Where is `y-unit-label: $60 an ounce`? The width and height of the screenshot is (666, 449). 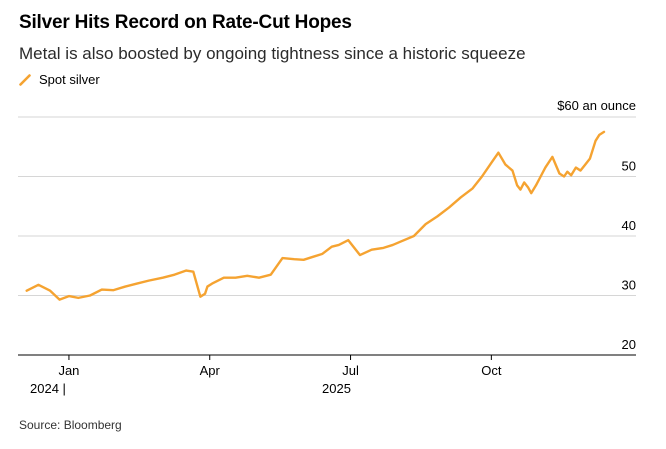 y-unit-label: $60 an ounce is located at coordinates (596, 105).